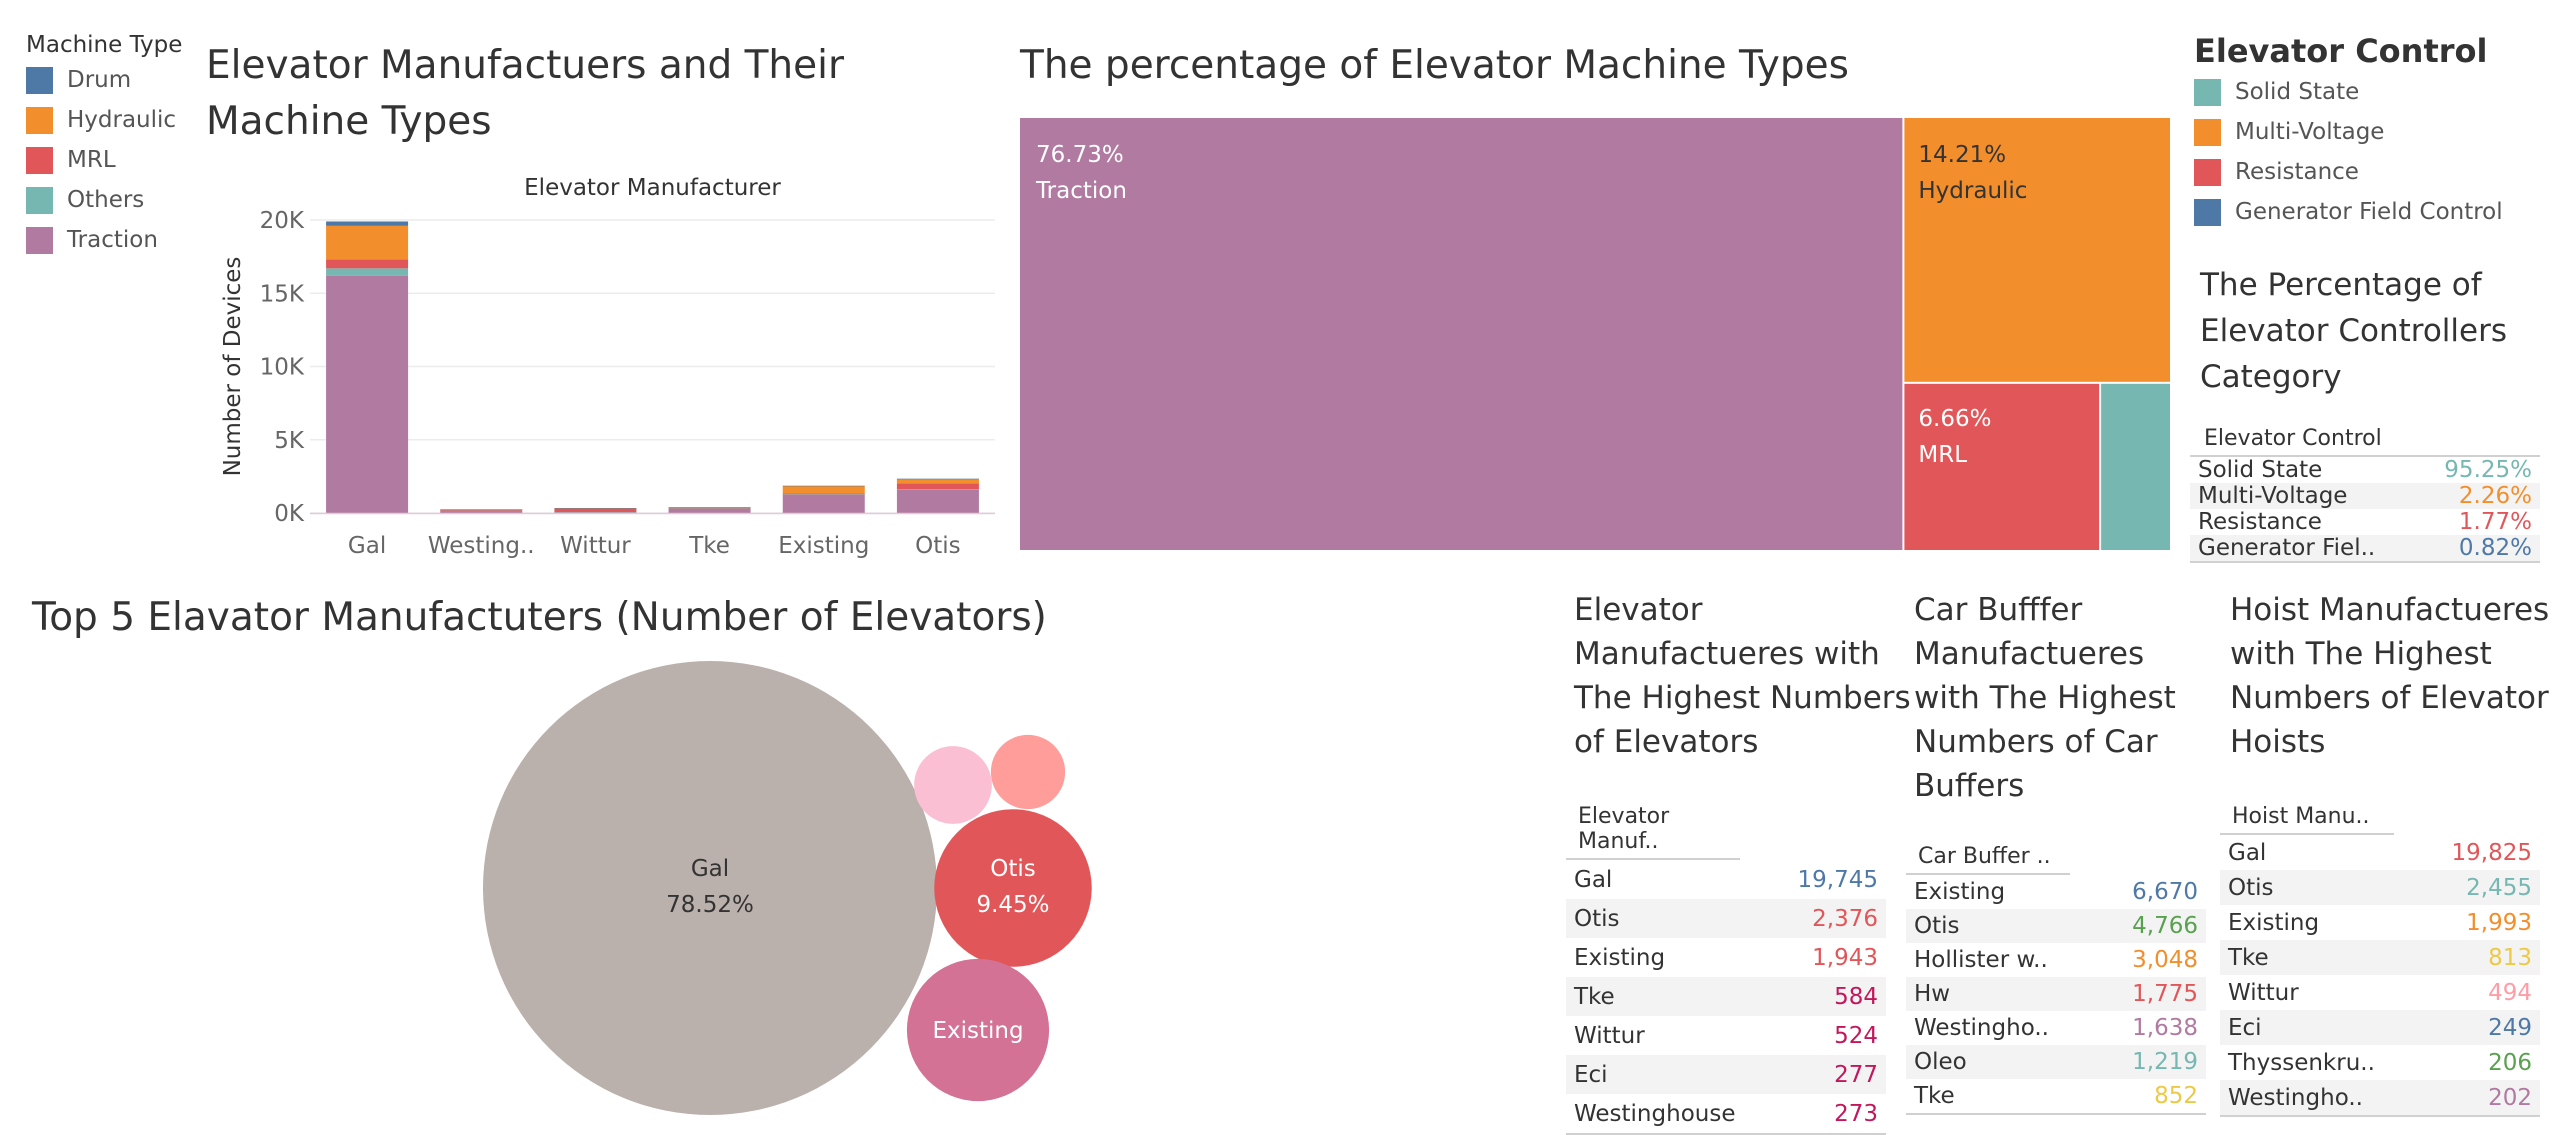 This screenshot has height=1135, width=2564. I want to click on bar-segment-traction-westing, so click(481, 511).